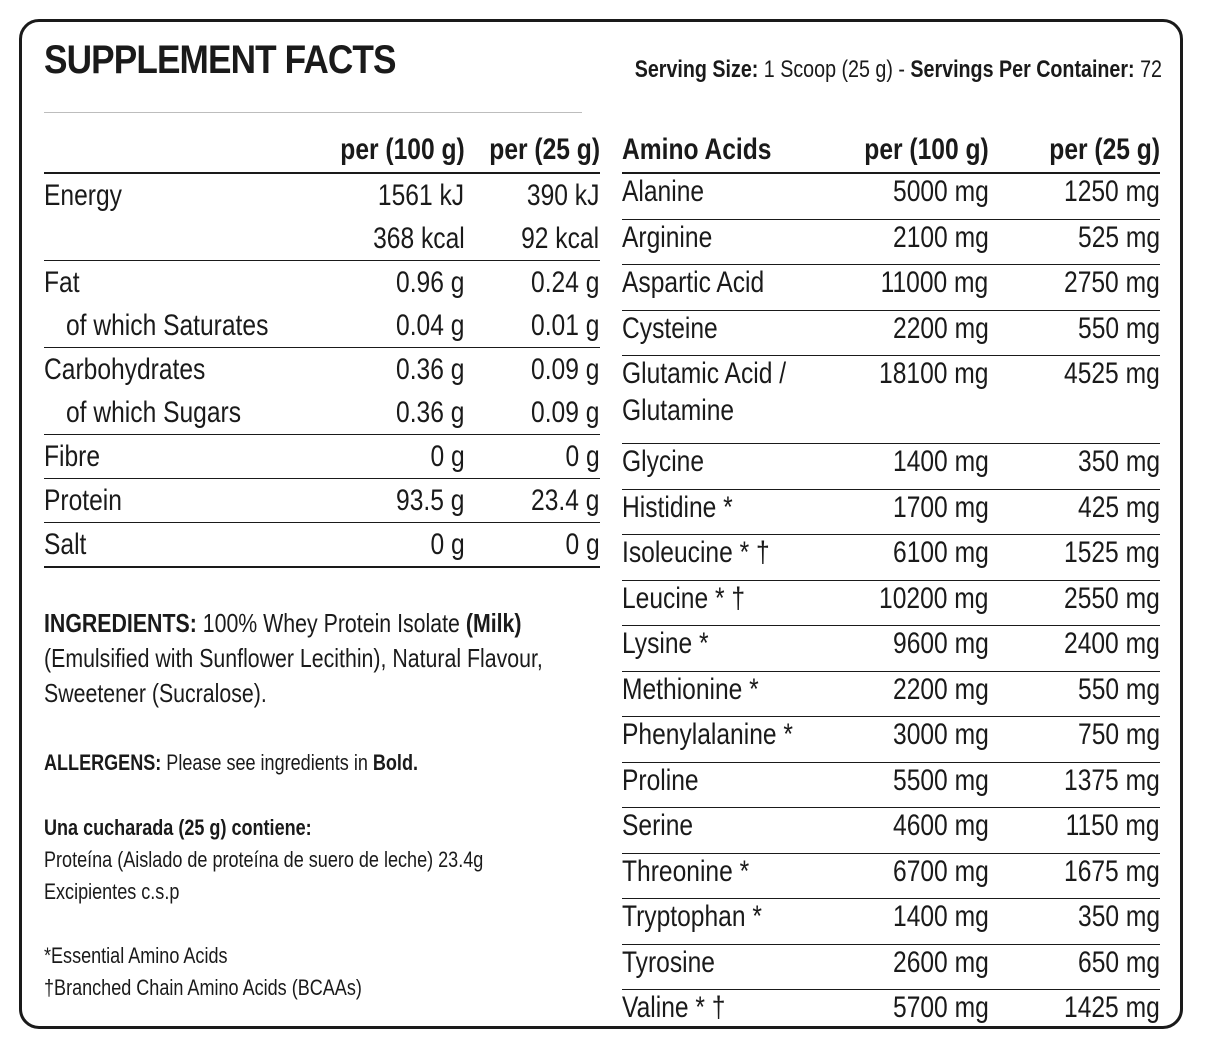 This screenshot has width=1206, height=1055. What do you see at coordinates (1118, 962) in the screenshot?
I see `amino-per25: 650 mg` at bounding box center [1118, 962].